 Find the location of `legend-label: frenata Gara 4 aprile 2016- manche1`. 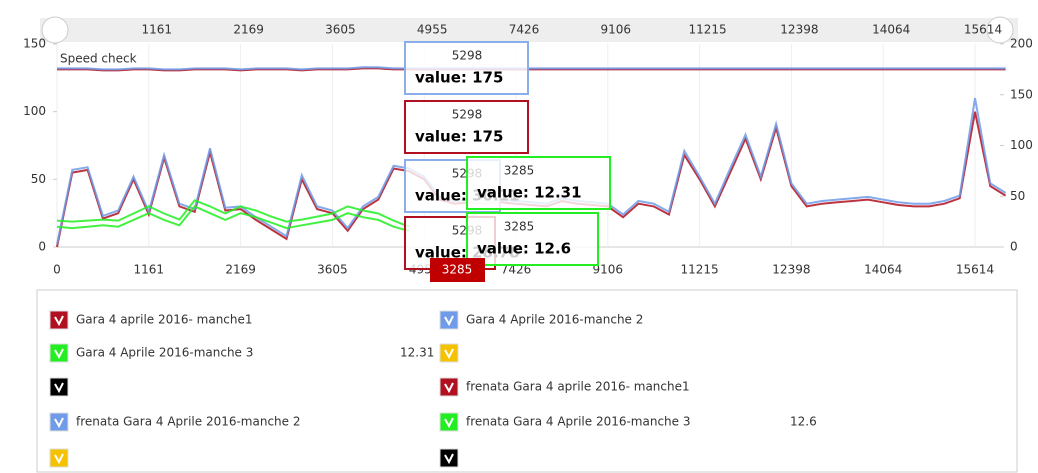

legend-label: frenata Gara 4 aprile 2016- manche1 is located at coordinates (578, 387).